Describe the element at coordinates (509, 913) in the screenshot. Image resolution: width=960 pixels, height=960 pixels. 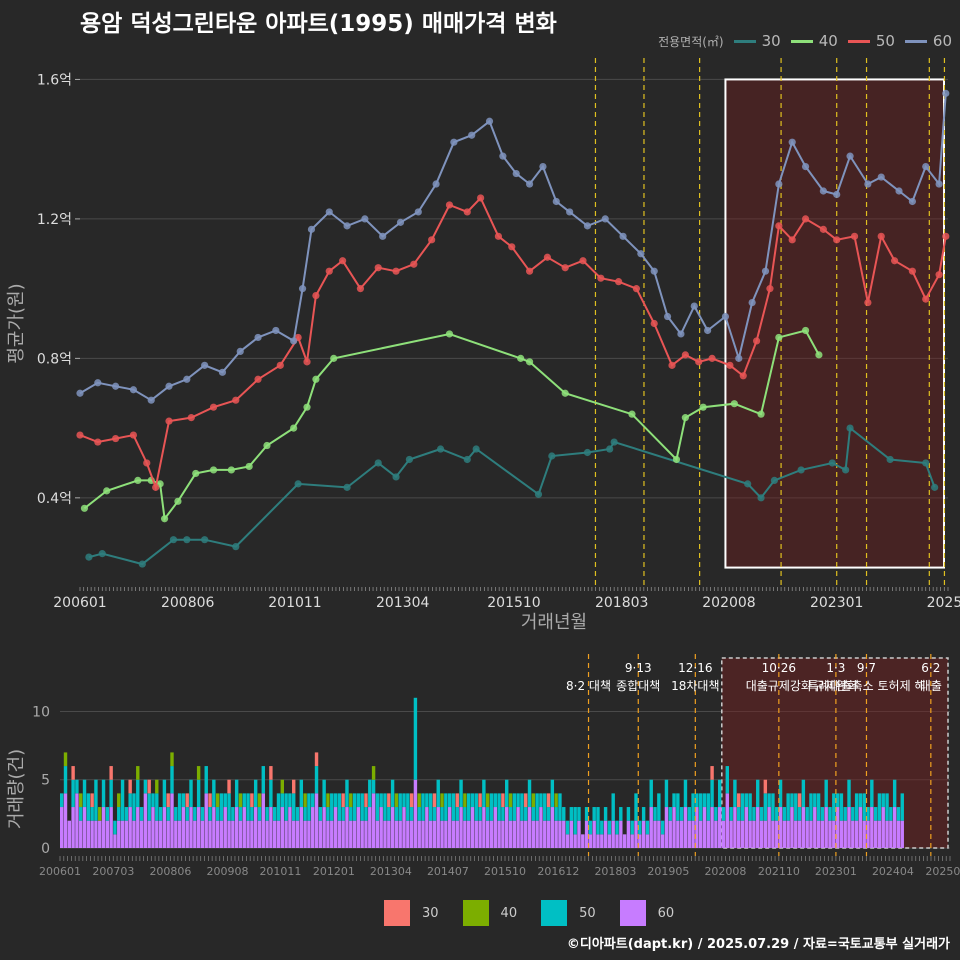
I see `legend-label: 40` at that location.